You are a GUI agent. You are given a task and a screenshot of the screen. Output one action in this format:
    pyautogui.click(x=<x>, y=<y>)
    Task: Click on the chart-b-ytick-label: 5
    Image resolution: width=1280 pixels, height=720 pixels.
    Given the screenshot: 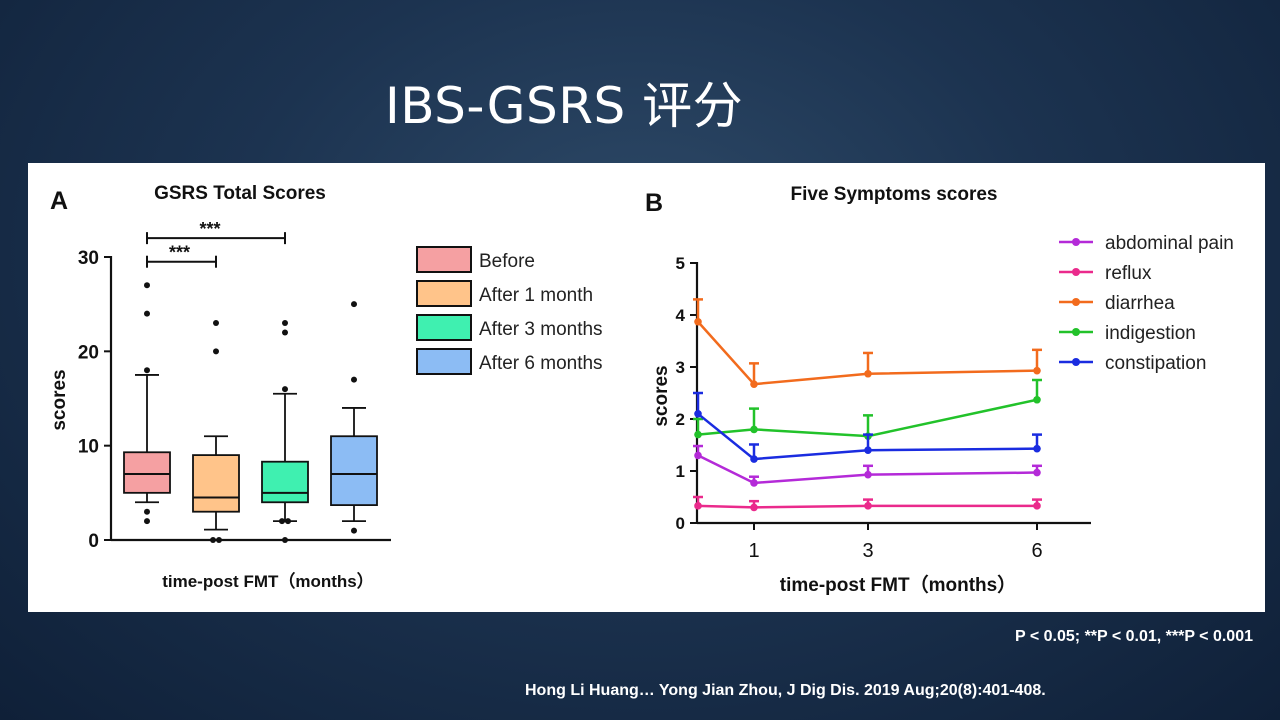 What is the action you would take?
    pyautogui.click(x=680, y=263)
    